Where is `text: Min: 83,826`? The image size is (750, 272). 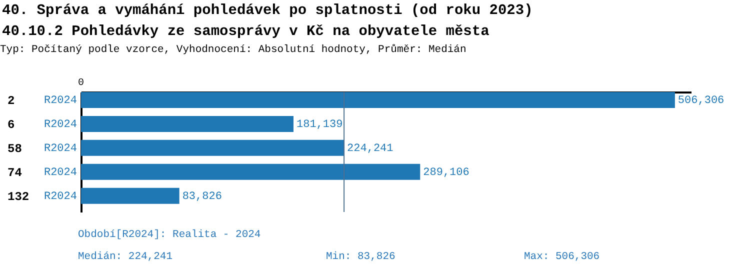
text: Min: 83,826 is located at coordinates (361, 257).